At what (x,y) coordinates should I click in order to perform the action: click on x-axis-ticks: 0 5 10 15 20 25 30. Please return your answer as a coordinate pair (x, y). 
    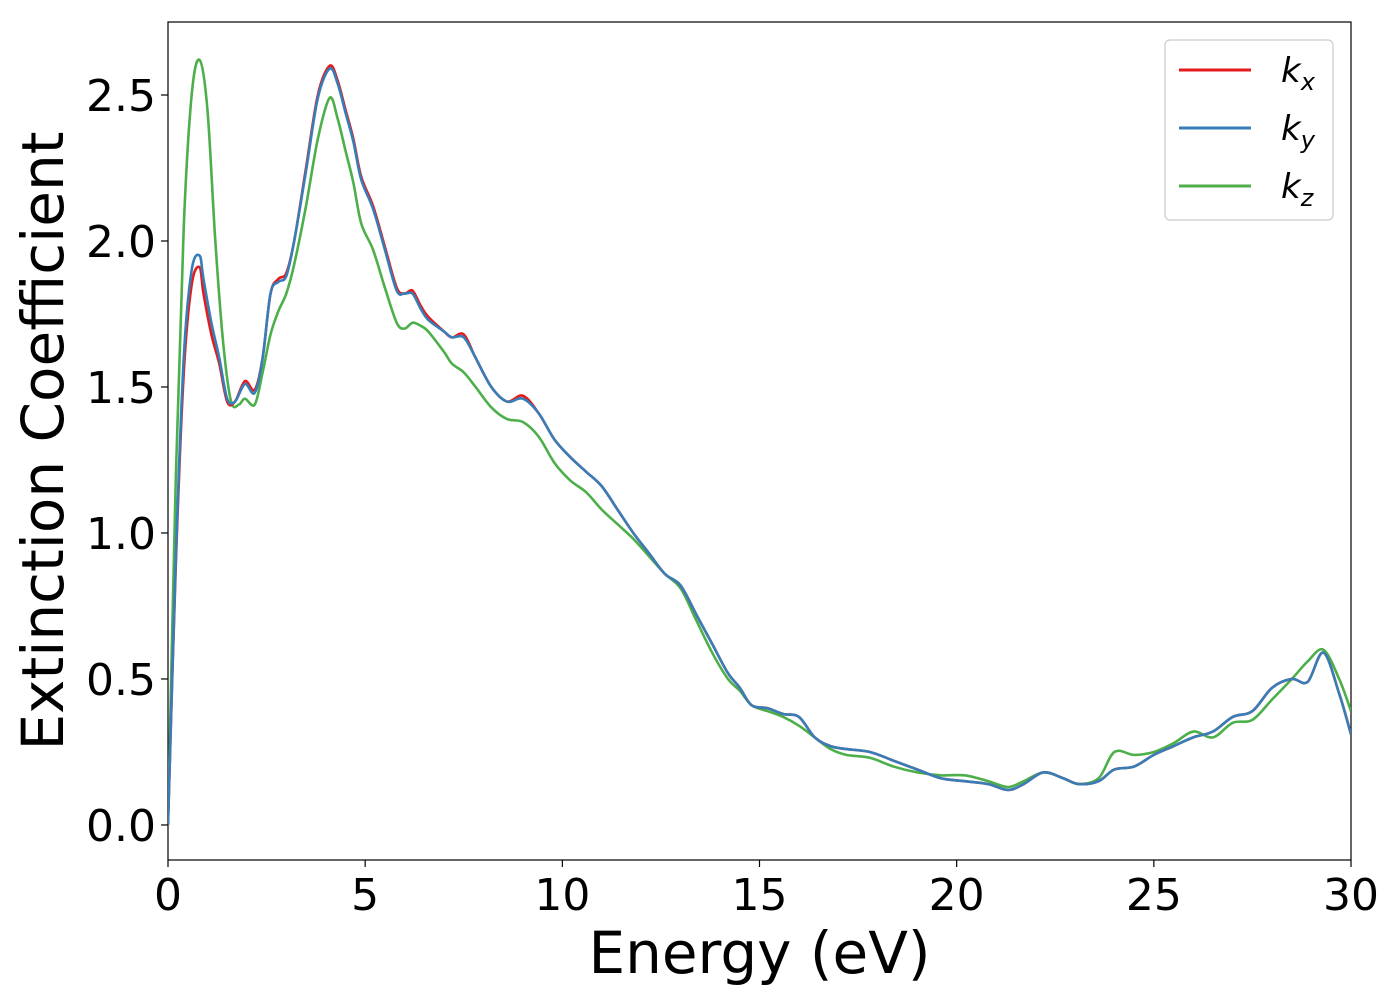
    Looking at the image, I should click on (766, 890).